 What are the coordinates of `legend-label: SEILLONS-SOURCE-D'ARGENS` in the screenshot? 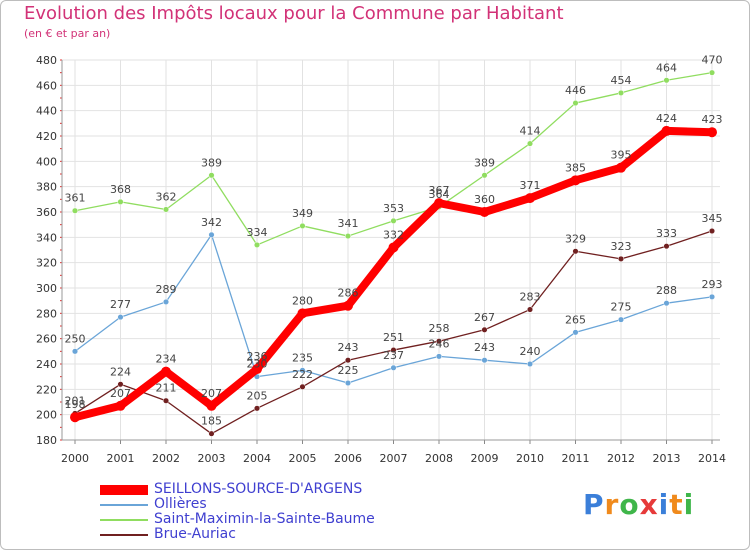 It's located at (258, 489).